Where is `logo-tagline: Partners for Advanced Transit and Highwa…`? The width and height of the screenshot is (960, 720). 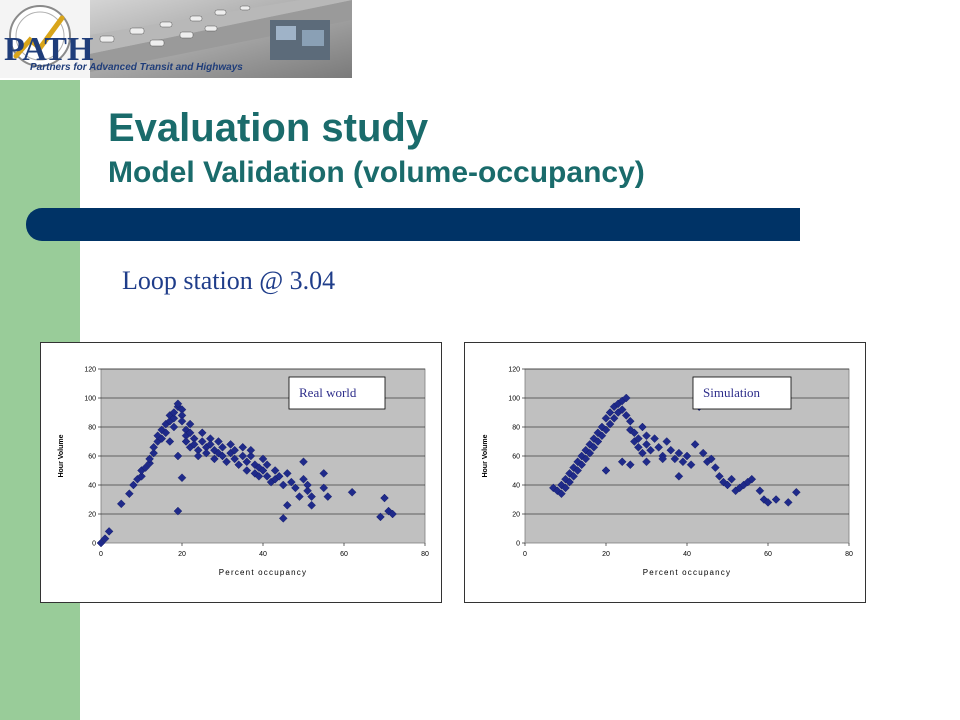 logo-tagline: Partners for Advanced Transit and Highwa… is located at coordinates (136, 67).